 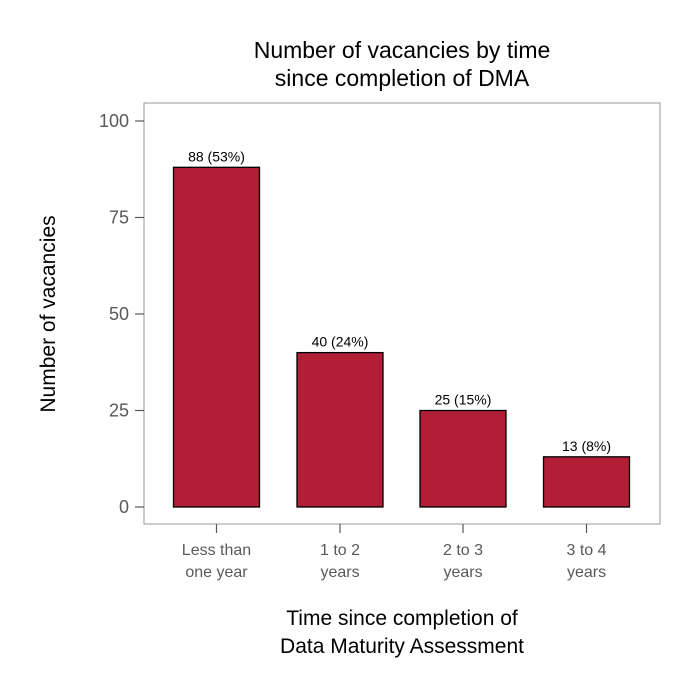 I want to click on x-tick-label: 3 to 4, so click(x=586, y=550).